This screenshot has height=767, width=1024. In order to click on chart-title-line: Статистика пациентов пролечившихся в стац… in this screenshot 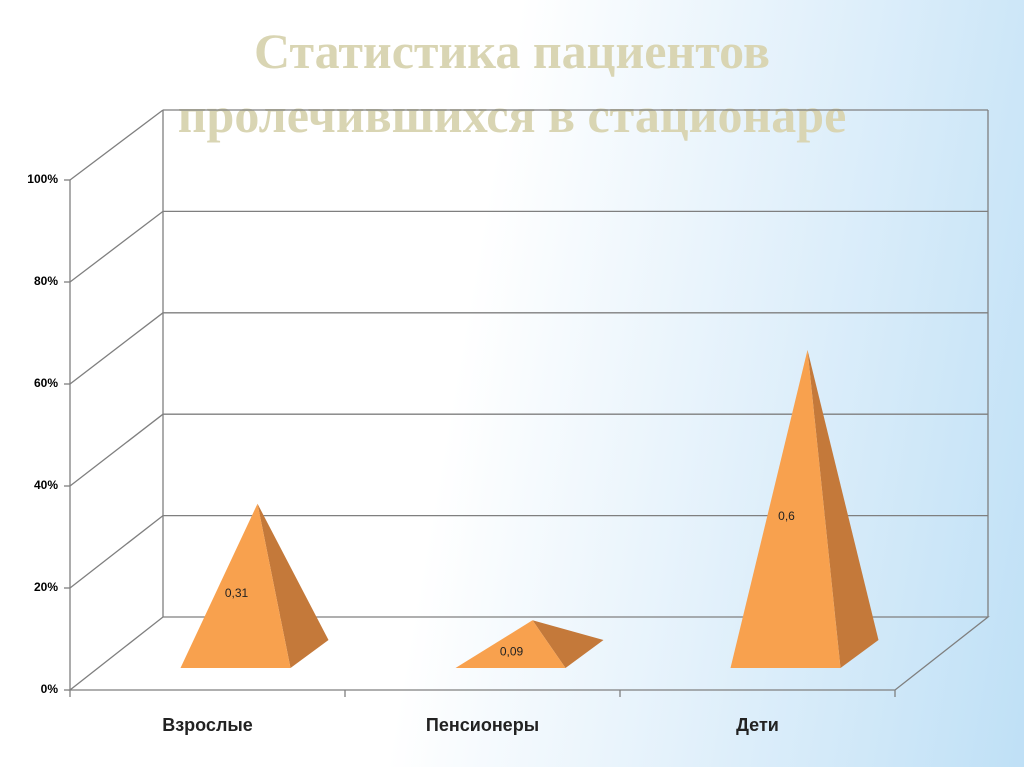, I will do `click(512, 83)`.